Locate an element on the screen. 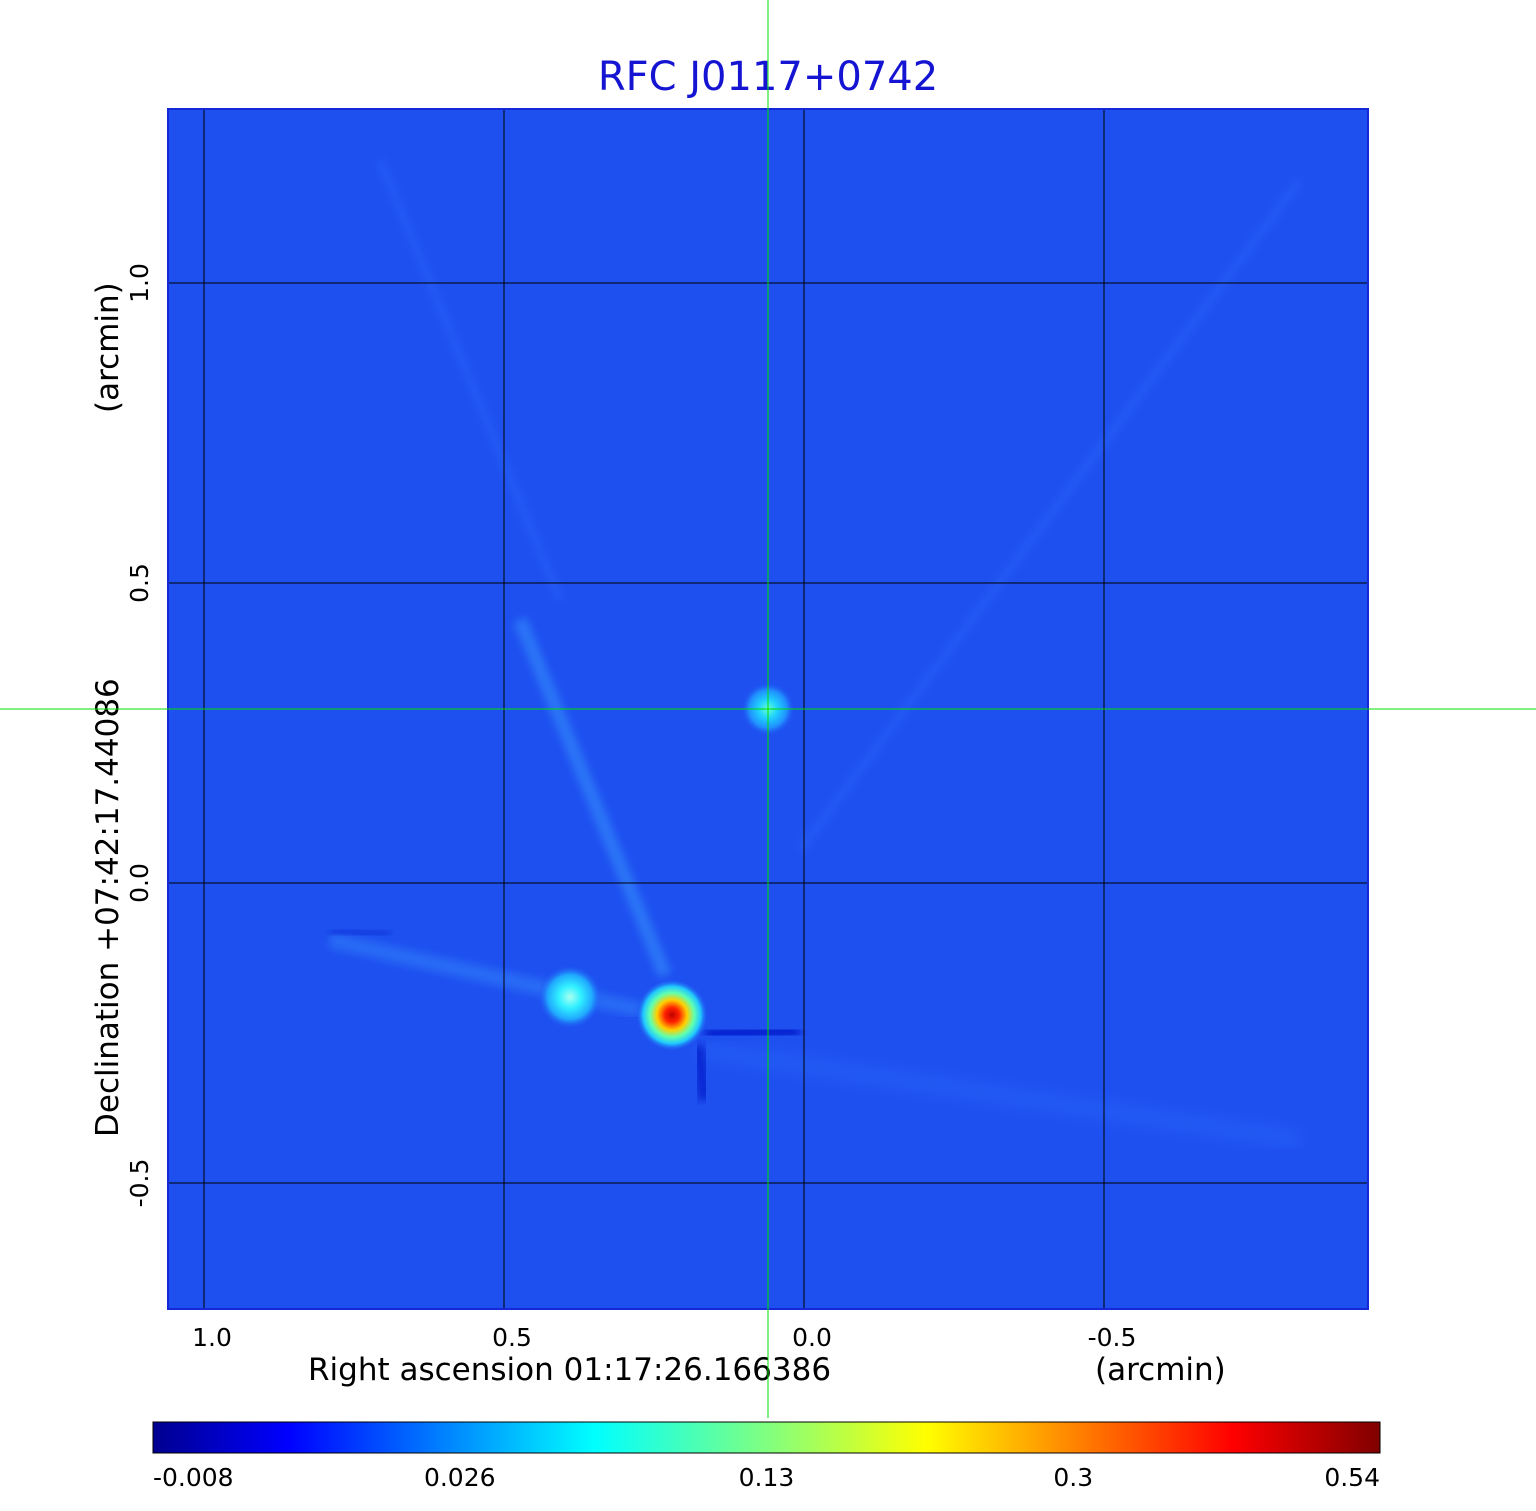  y-tick-labels: 1.0 0.5 0.0 -0.5 is located at coordinates (139, 735).